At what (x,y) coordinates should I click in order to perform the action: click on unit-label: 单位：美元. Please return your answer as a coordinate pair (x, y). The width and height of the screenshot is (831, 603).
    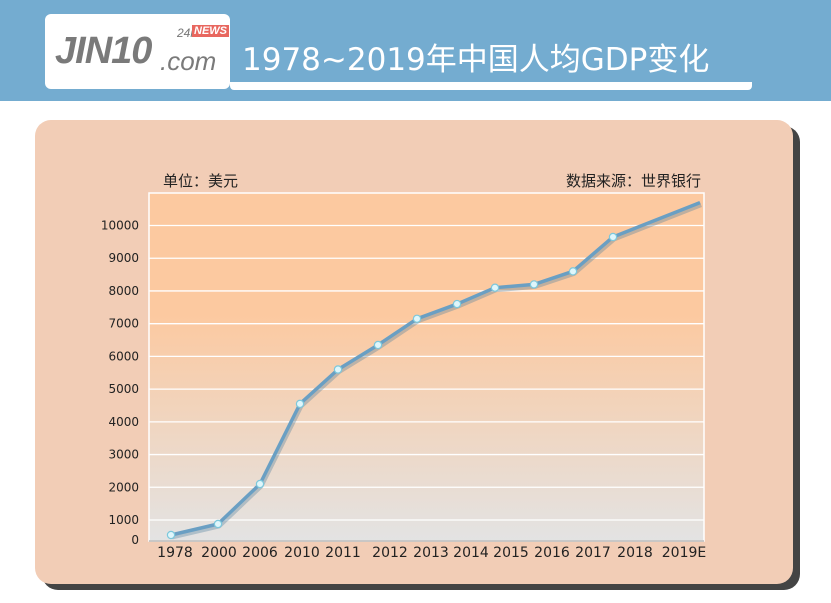
    Looking at the image, I should click on (201, 181).